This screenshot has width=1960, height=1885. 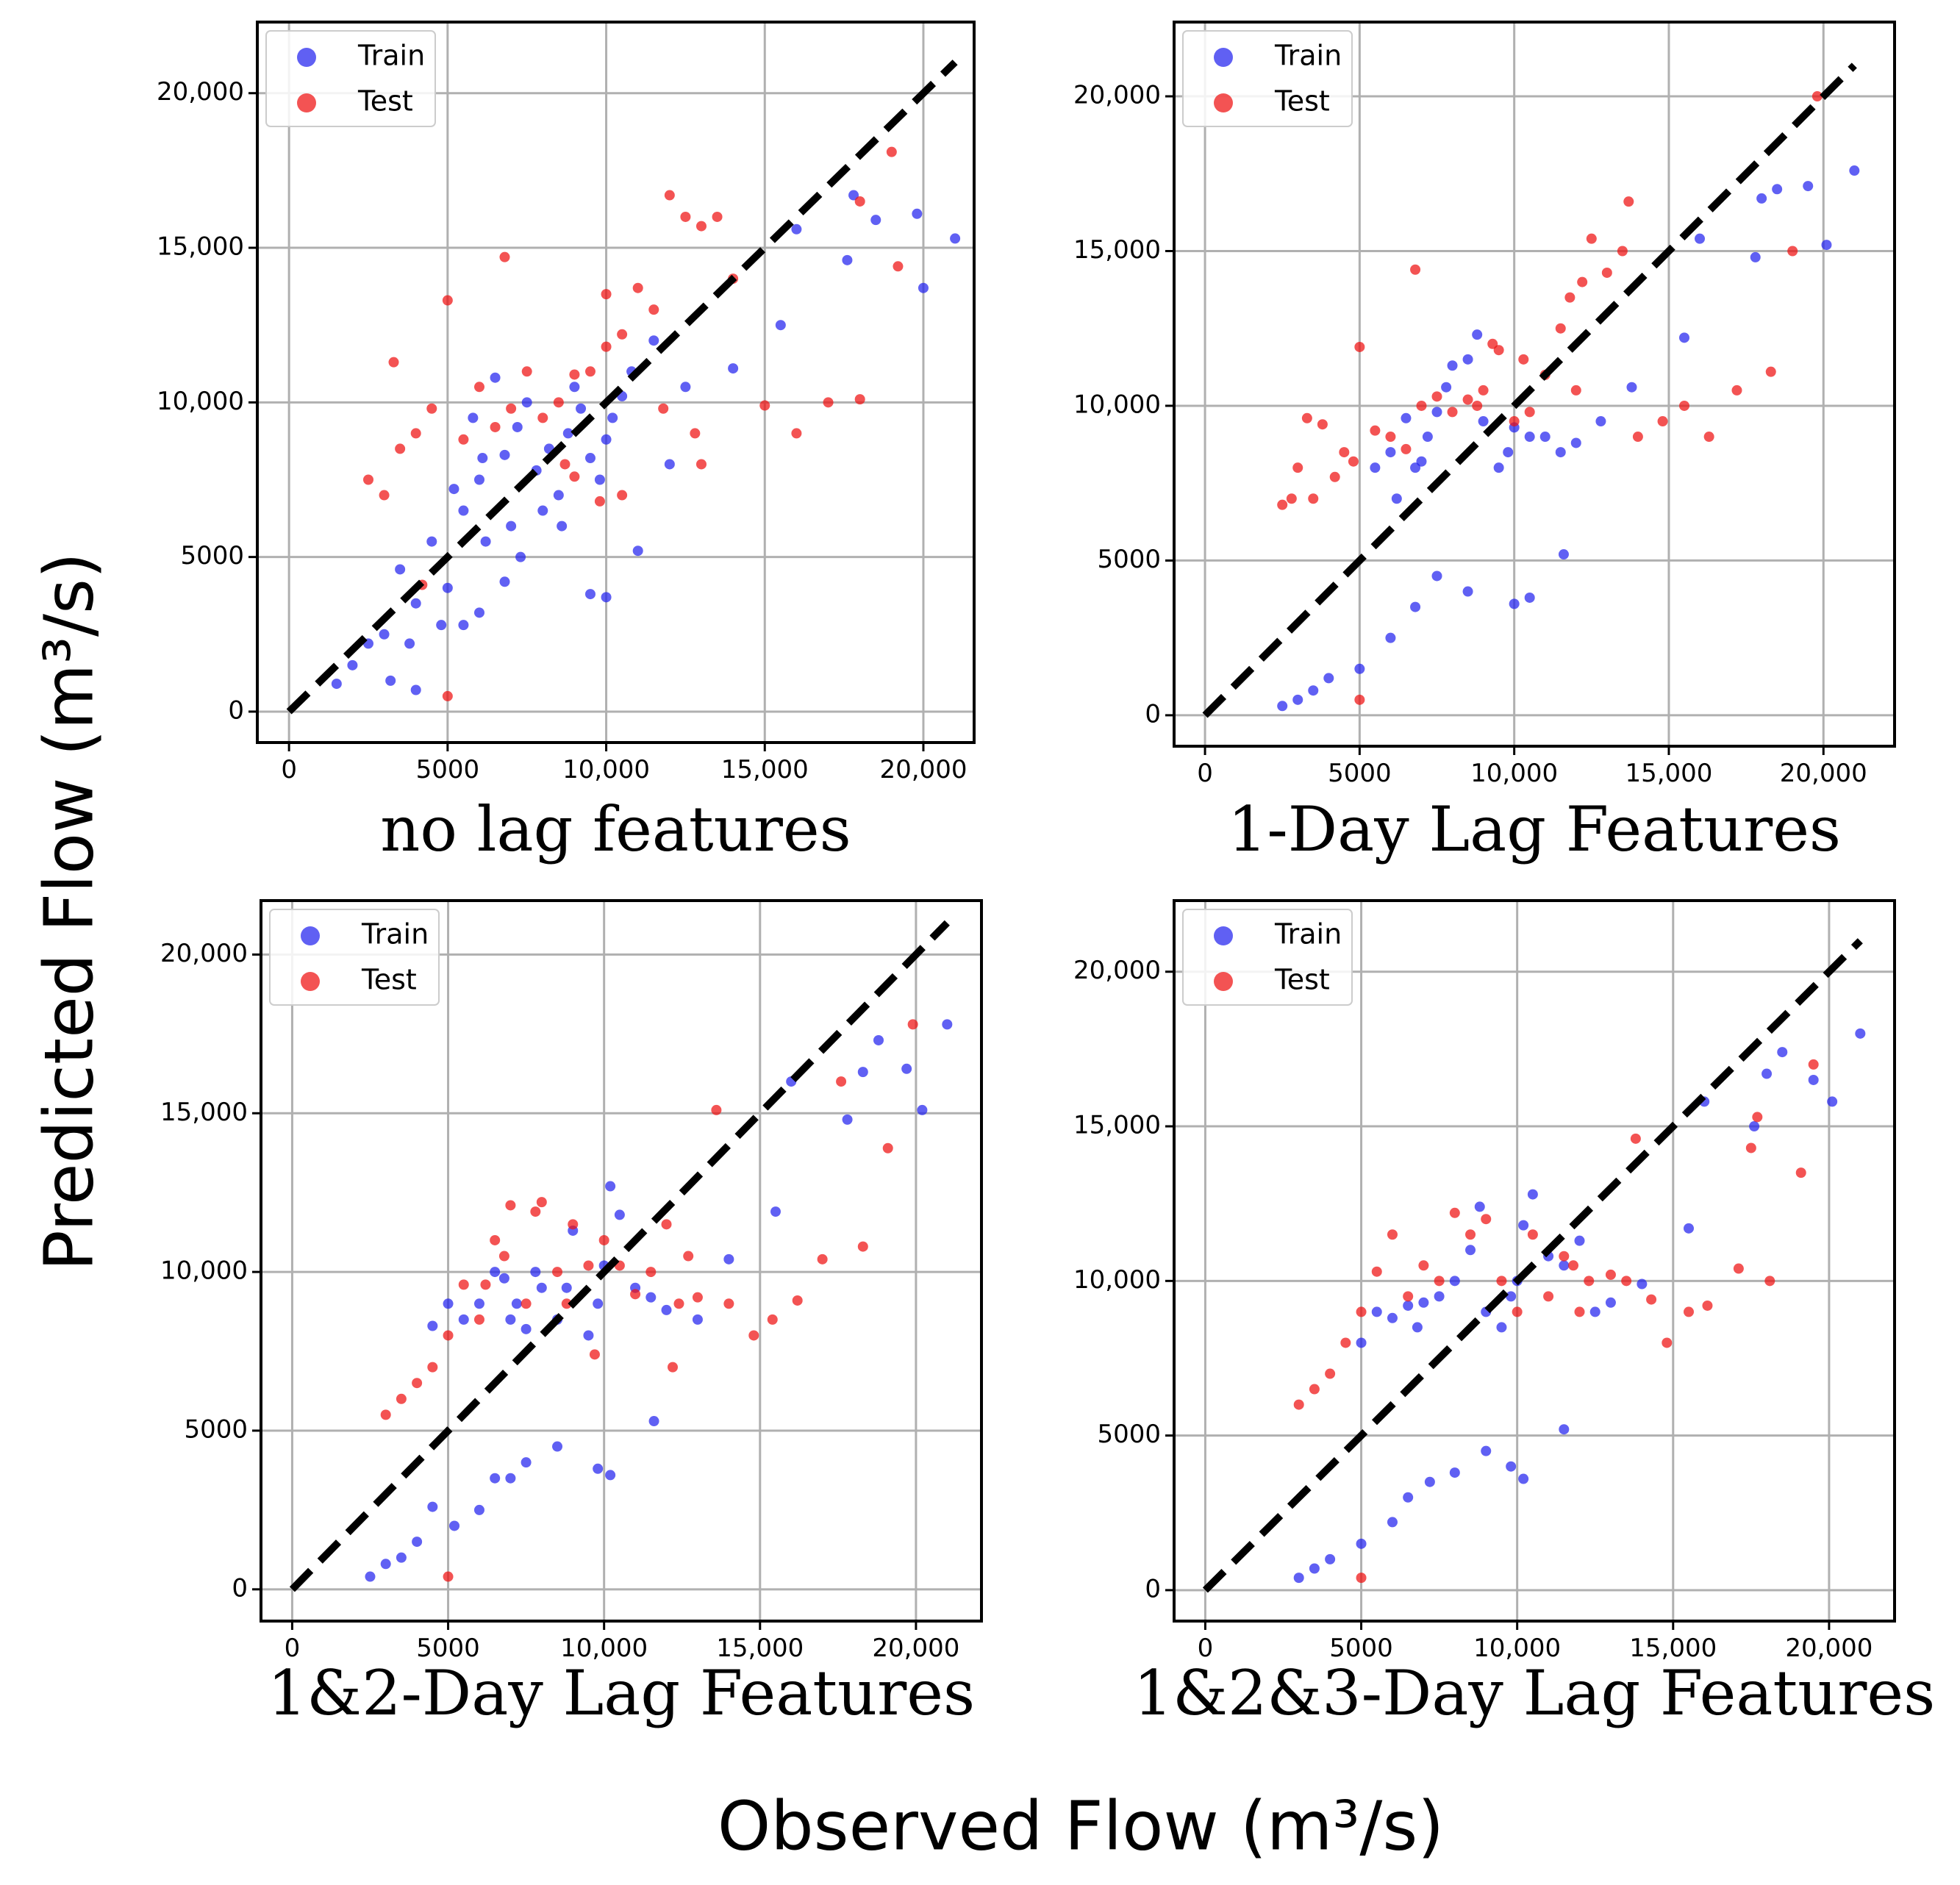 I want to click on plot-frame, so click(x=616, y=382).